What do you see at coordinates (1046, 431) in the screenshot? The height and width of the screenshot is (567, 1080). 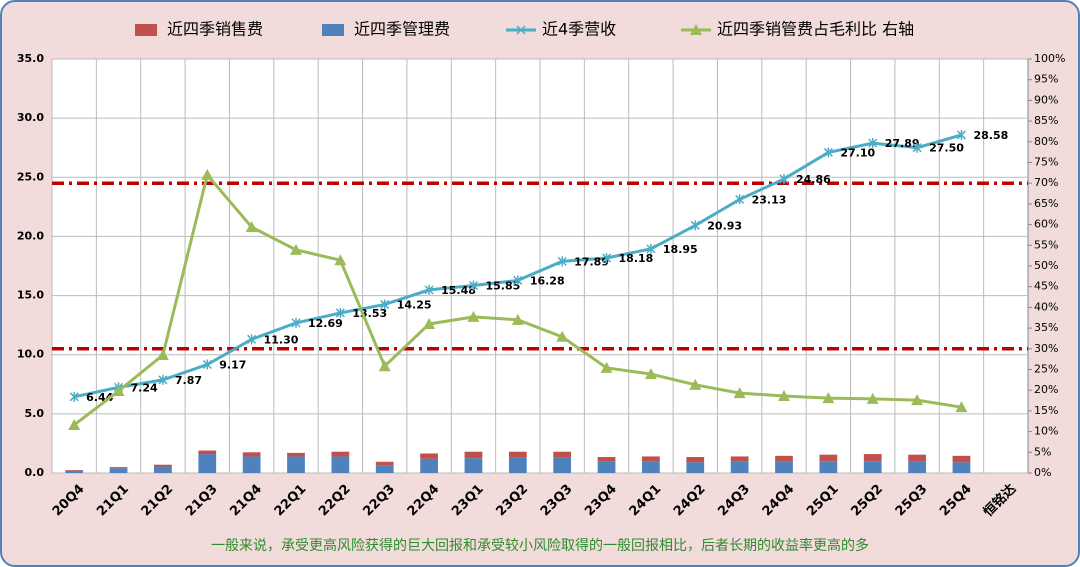 I see `y2-tick-label: 10%` at bounding box center [1046, 431].